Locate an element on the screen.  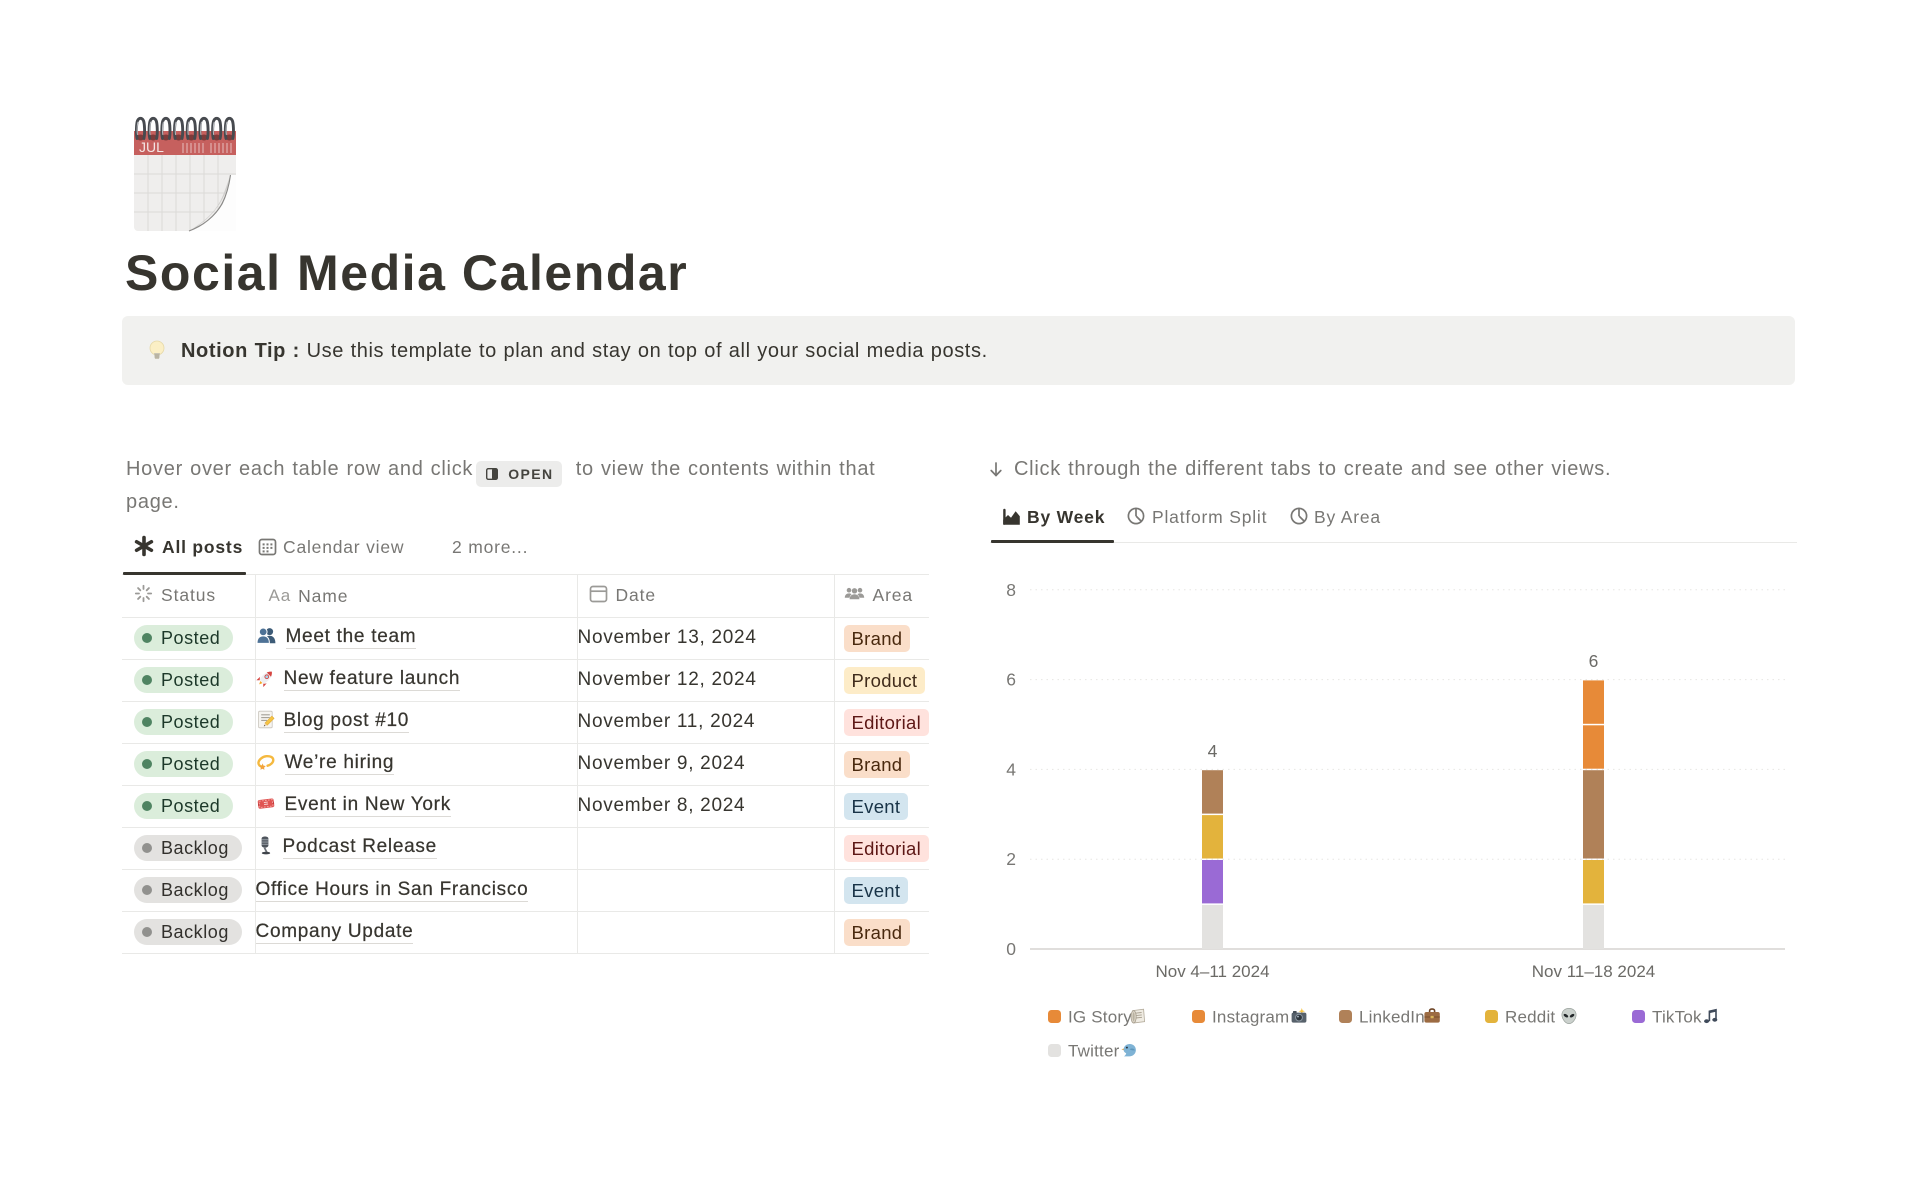
svg-text: TikTok is located at coordinates (1677, 1017).